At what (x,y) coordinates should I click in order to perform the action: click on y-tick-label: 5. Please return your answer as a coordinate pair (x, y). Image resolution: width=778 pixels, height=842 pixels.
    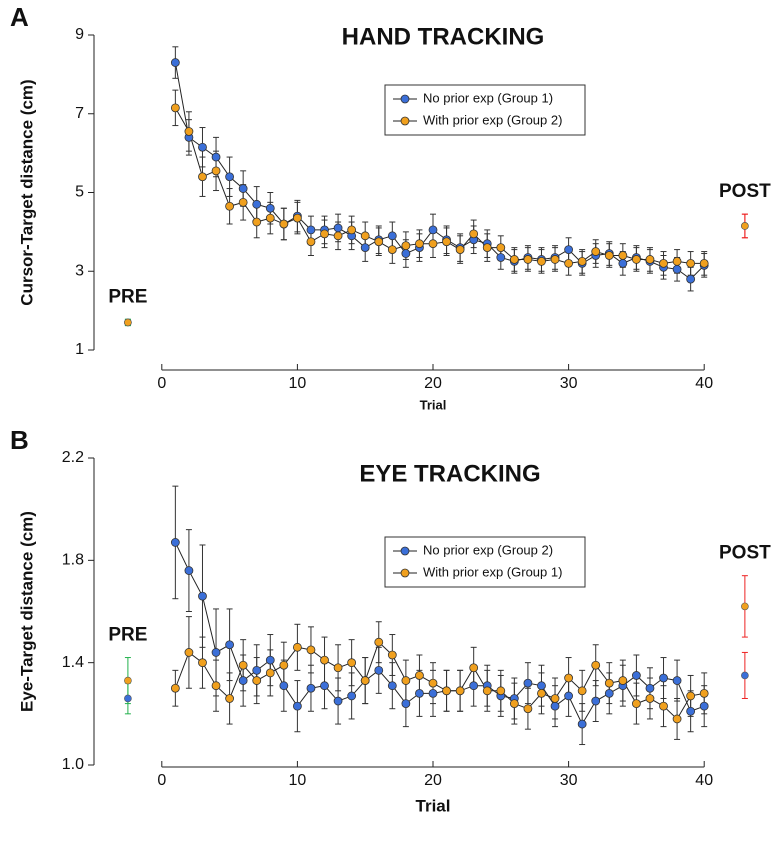
    Looking at the image, I should click on (79, 192).